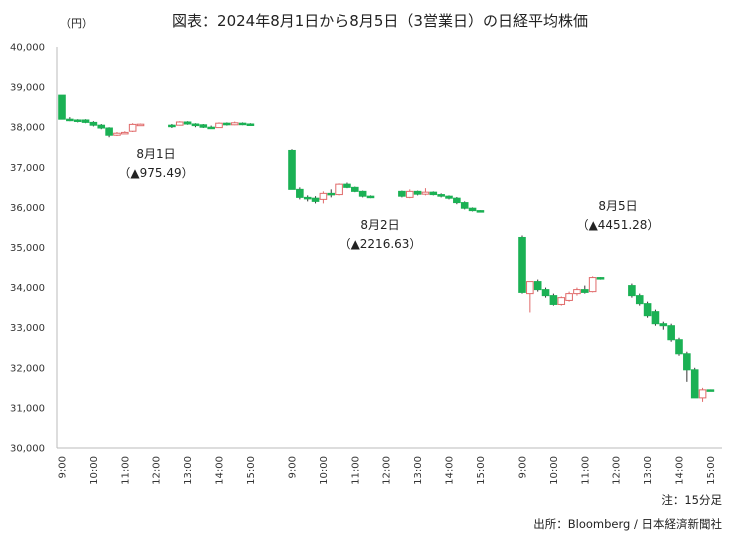 The width and height of the screenshot is (738, 538). What do you see at coordinates (27, 368) in the screenshot?
I see `y-tick-label: 32,000` at bounding box center [27, 368].